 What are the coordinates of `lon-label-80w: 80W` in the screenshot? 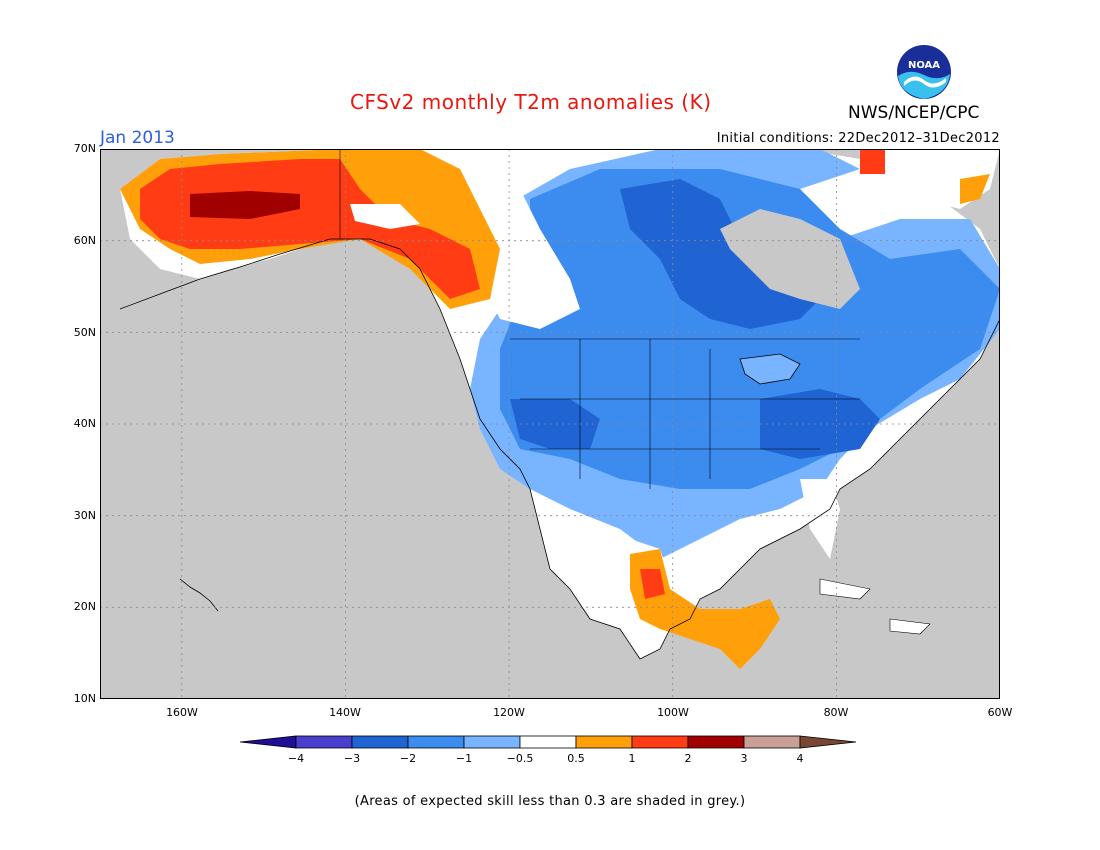 It's located at (836, 712).